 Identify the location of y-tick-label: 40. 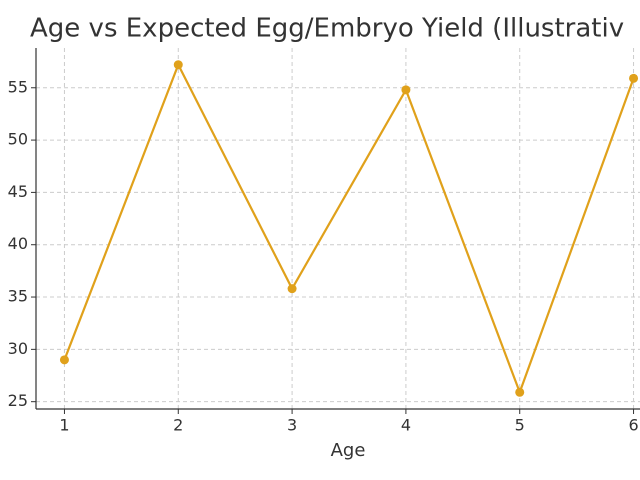
(18, 243).